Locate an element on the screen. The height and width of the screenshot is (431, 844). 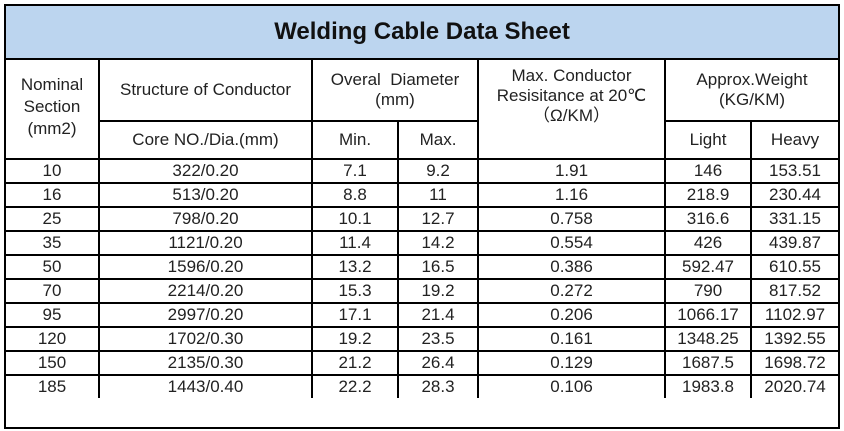
cell-section: 120 is located at coordinates (53, 339).